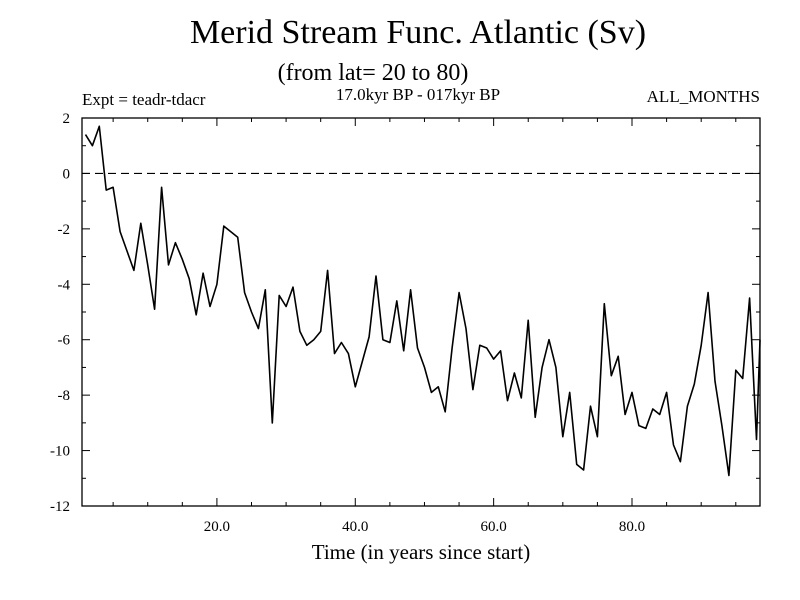 The height and width of the screenshot is (600, 800). What do you see at coordinates (217, 527) in the screenshot?
I see `x-tick-label: 20.0` at bounding box center [217, 527].